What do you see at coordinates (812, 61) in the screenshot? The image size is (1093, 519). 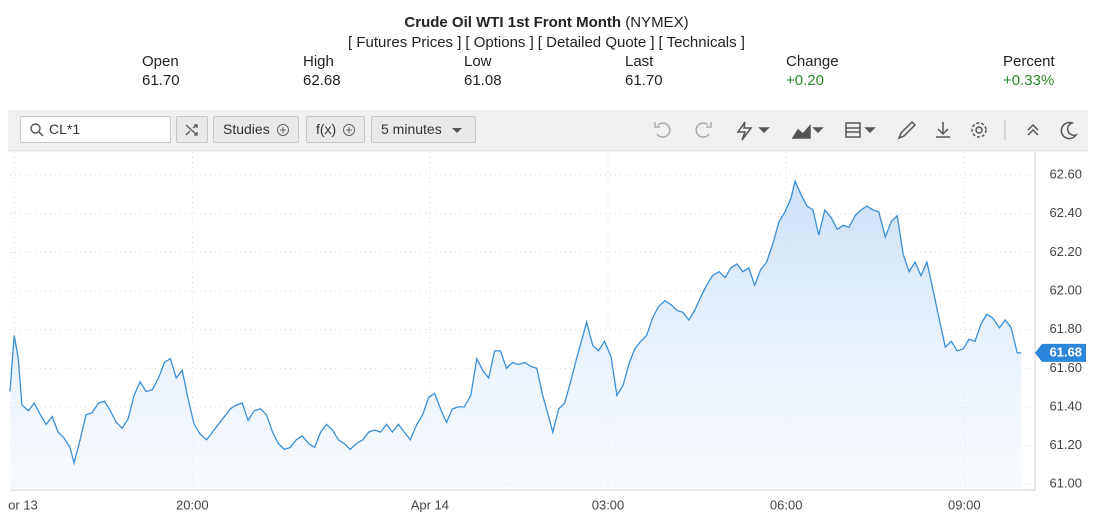 I see `quote-label: Change` at bounding box center [812, 61].